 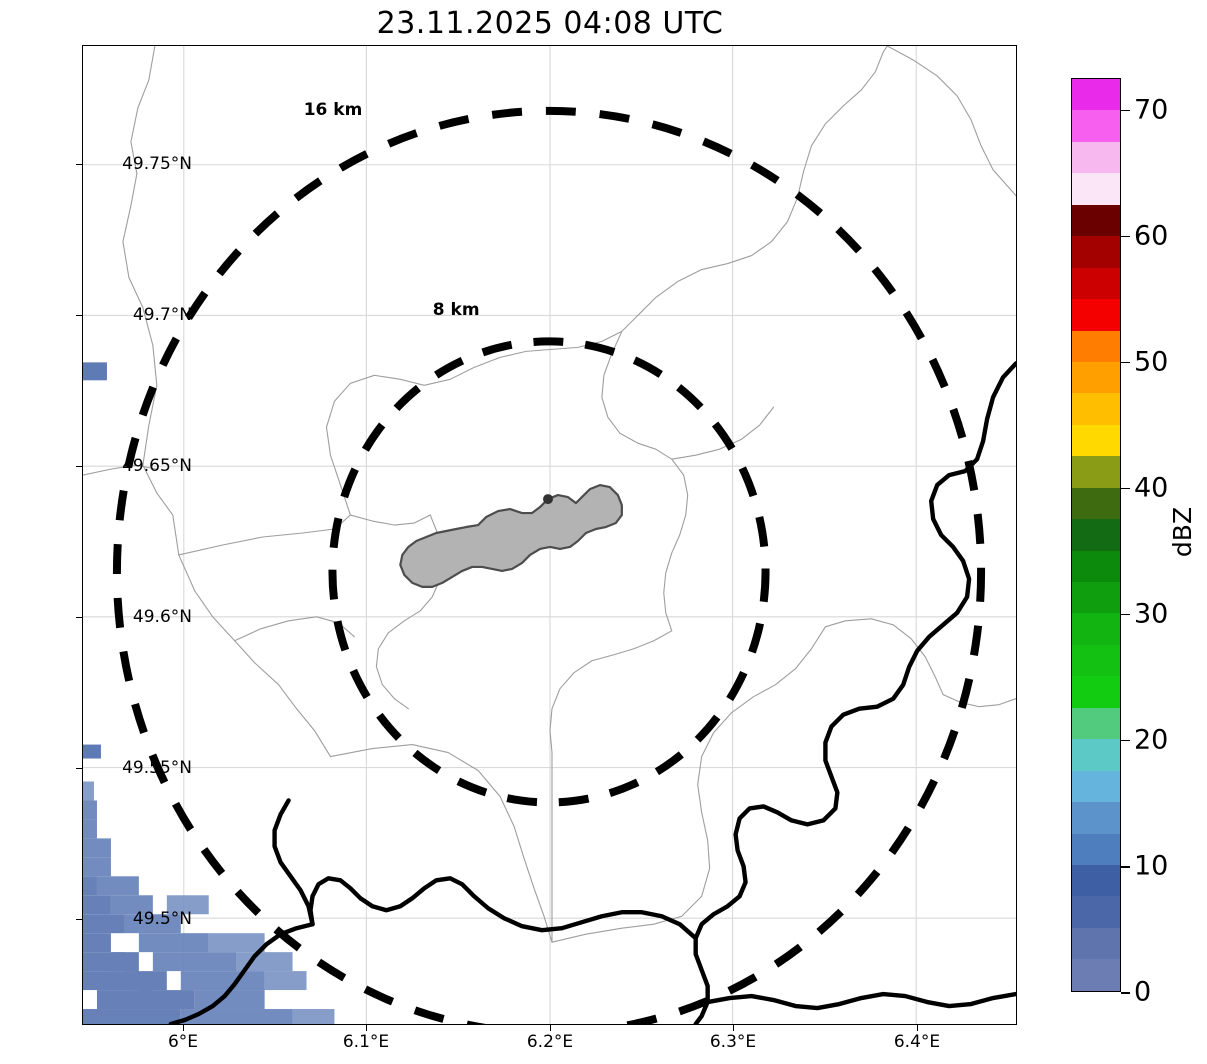 I want to click on y-axis-tick-label: 49.5°N, so click(x=162, y=919).